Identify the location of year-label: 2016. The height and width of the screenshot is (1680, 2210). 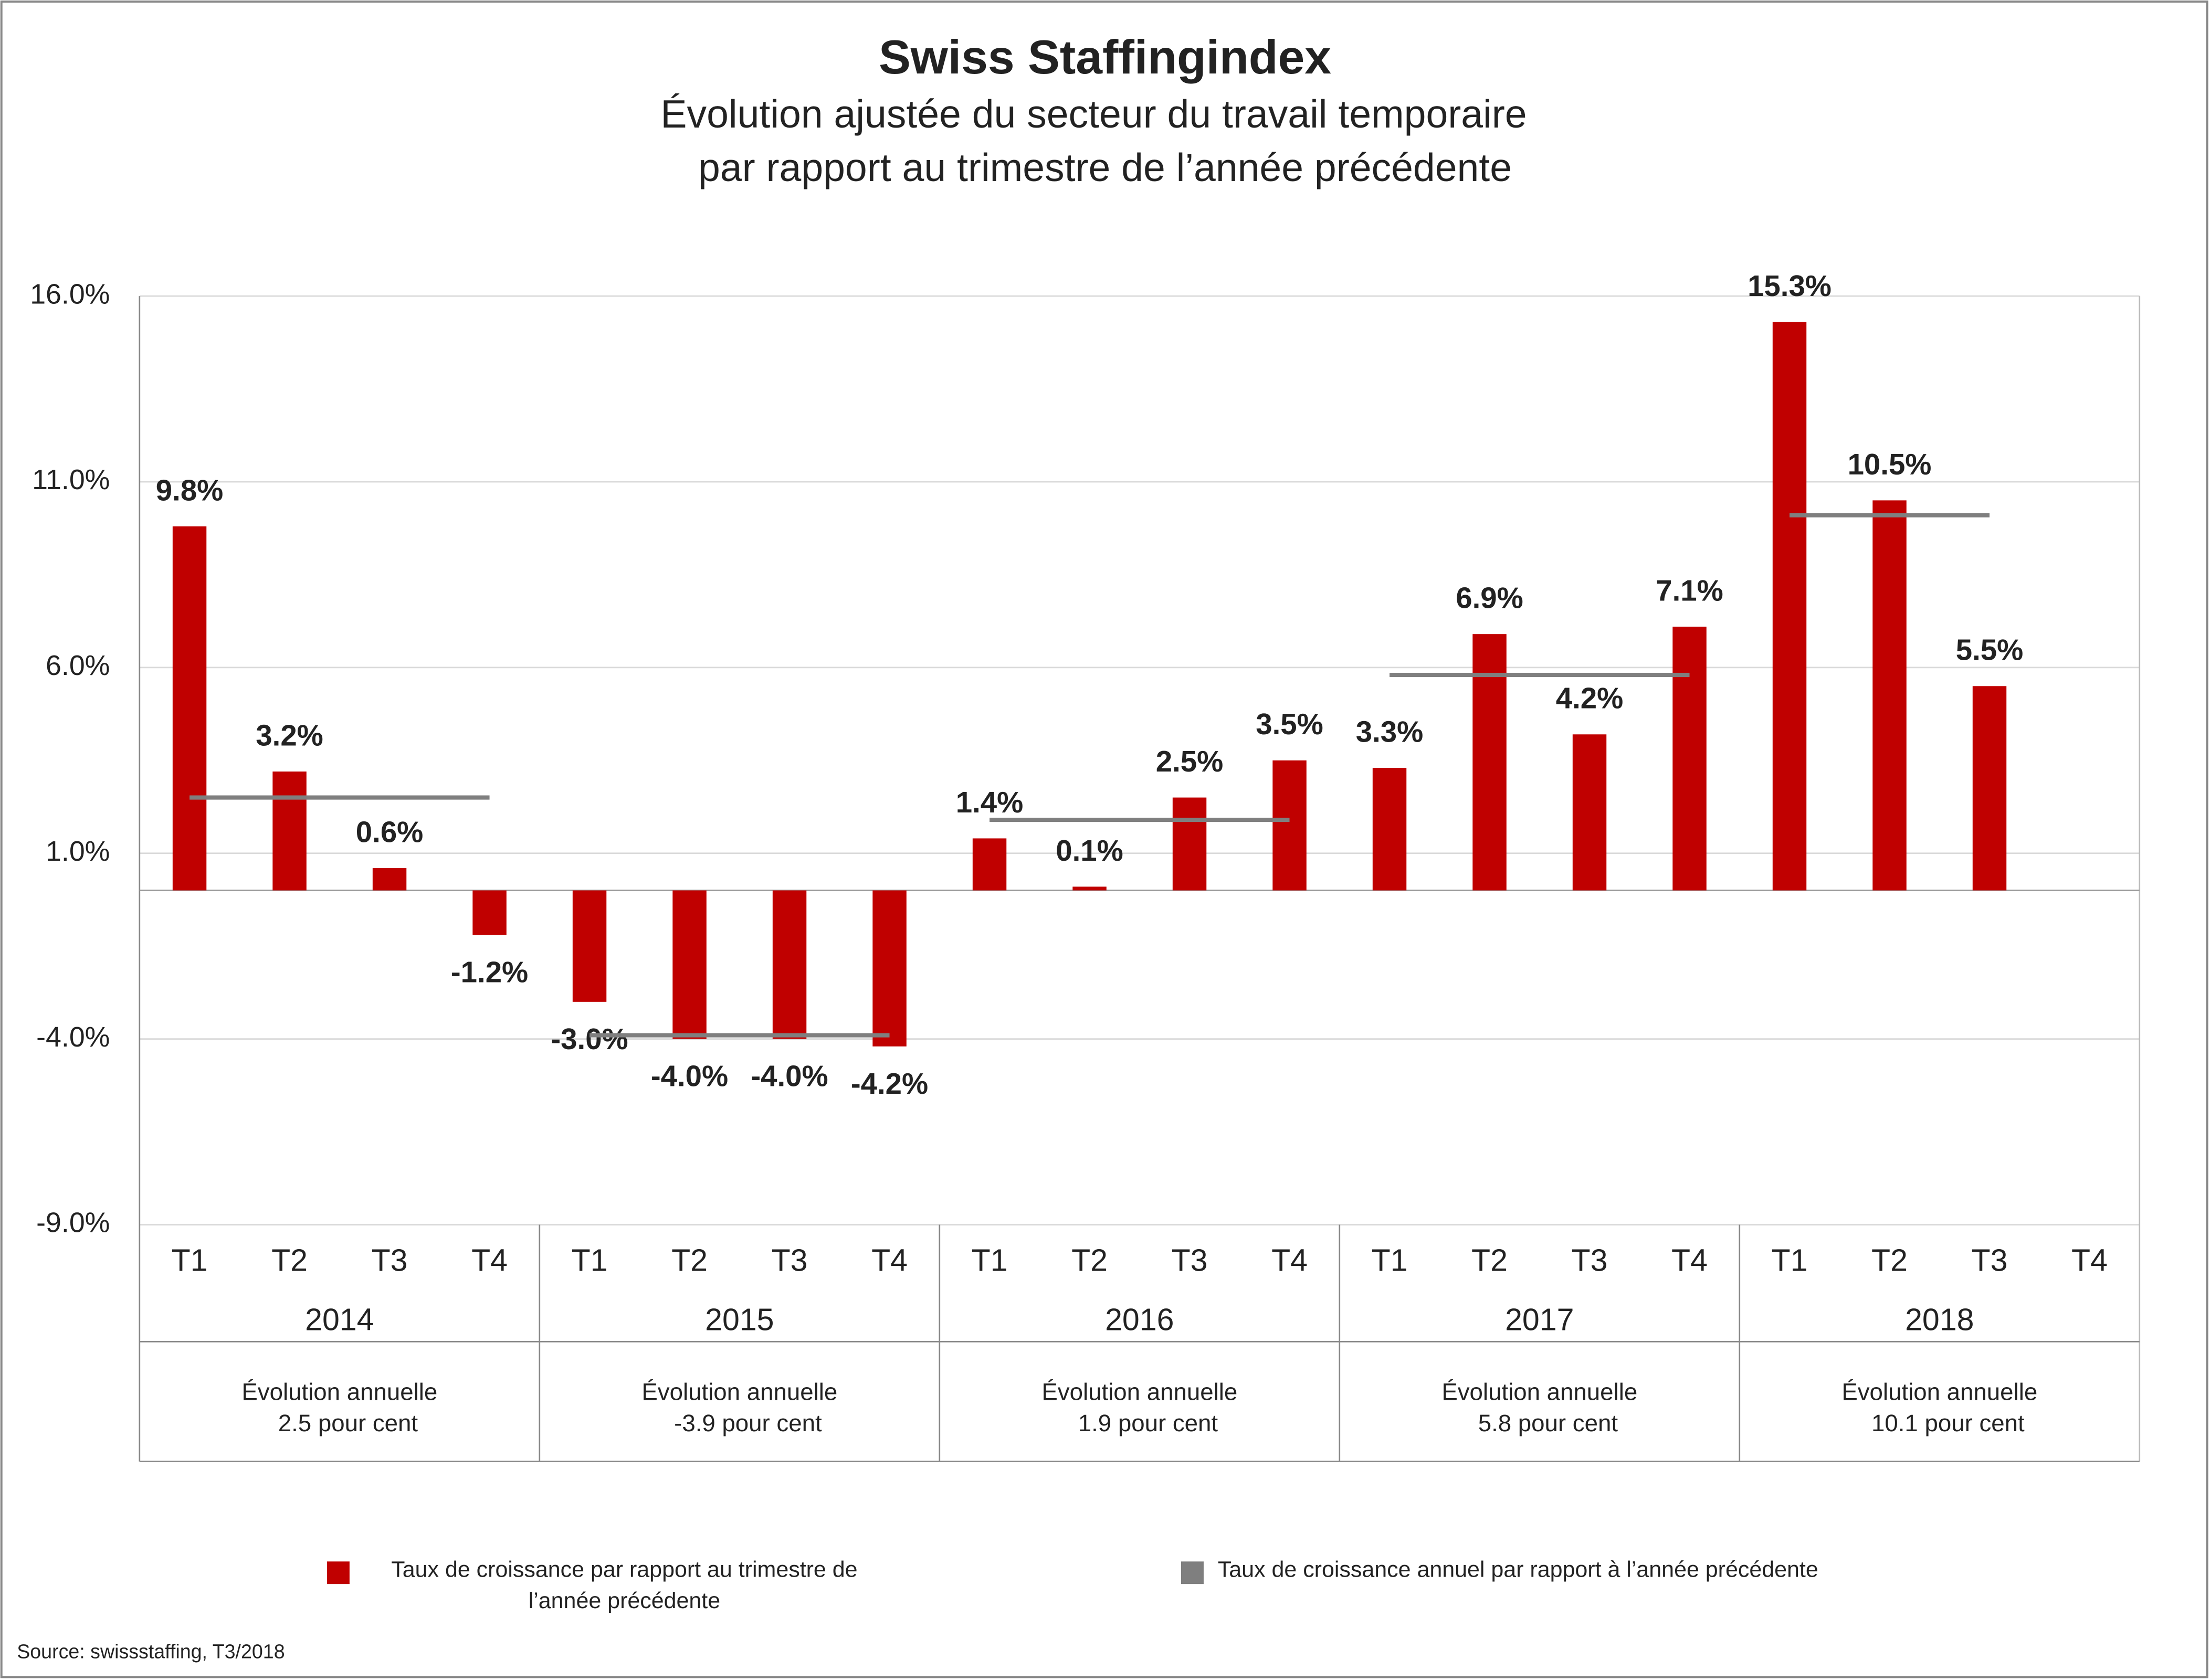
(1139, 1319).